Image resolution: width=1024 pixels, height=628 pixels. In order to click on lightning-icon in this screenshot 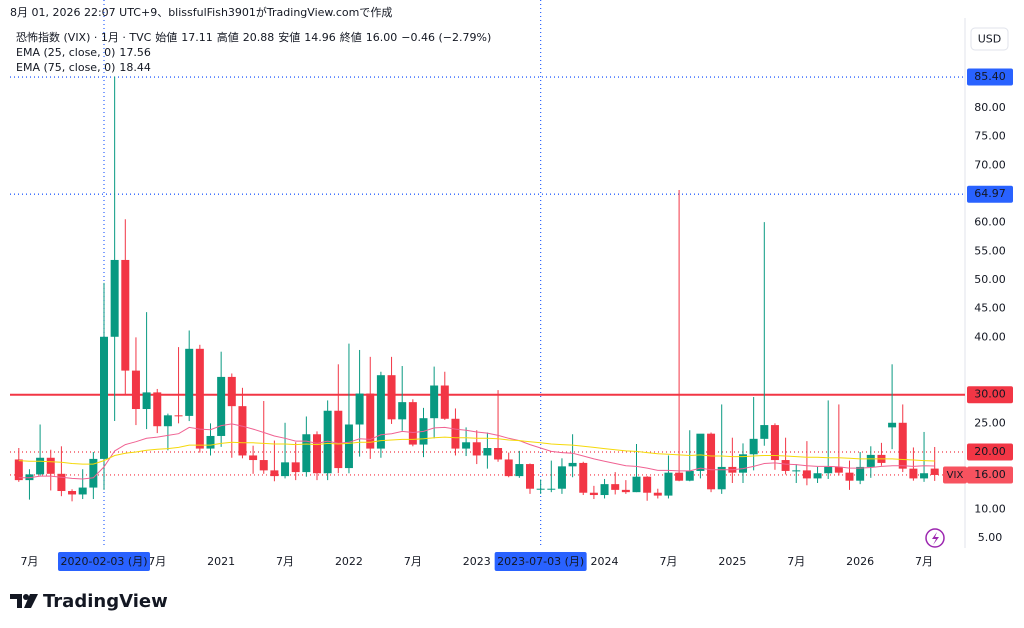, I will do `click(935, 538)`.